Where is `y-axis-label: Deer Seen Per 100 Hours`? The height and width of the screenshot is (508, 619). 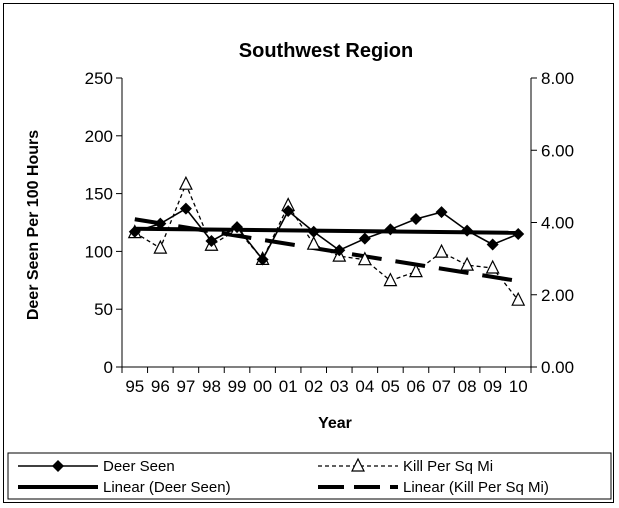 y-axis-label: Deer Seen Per 100 Hours is located at coordinates (33, 225).